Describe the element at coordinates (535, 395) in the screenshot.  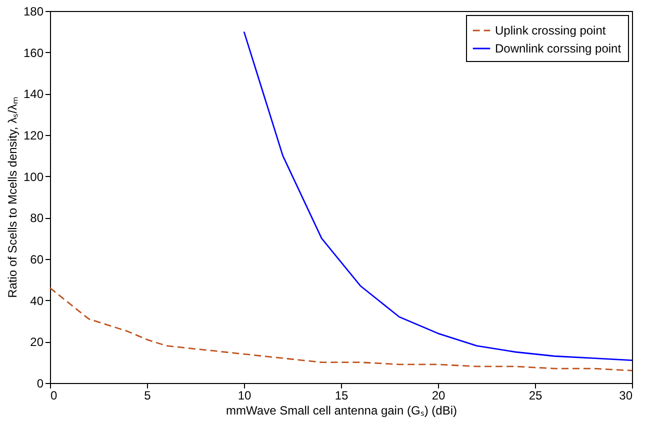
I see `x-tick-label: 25` at that location.